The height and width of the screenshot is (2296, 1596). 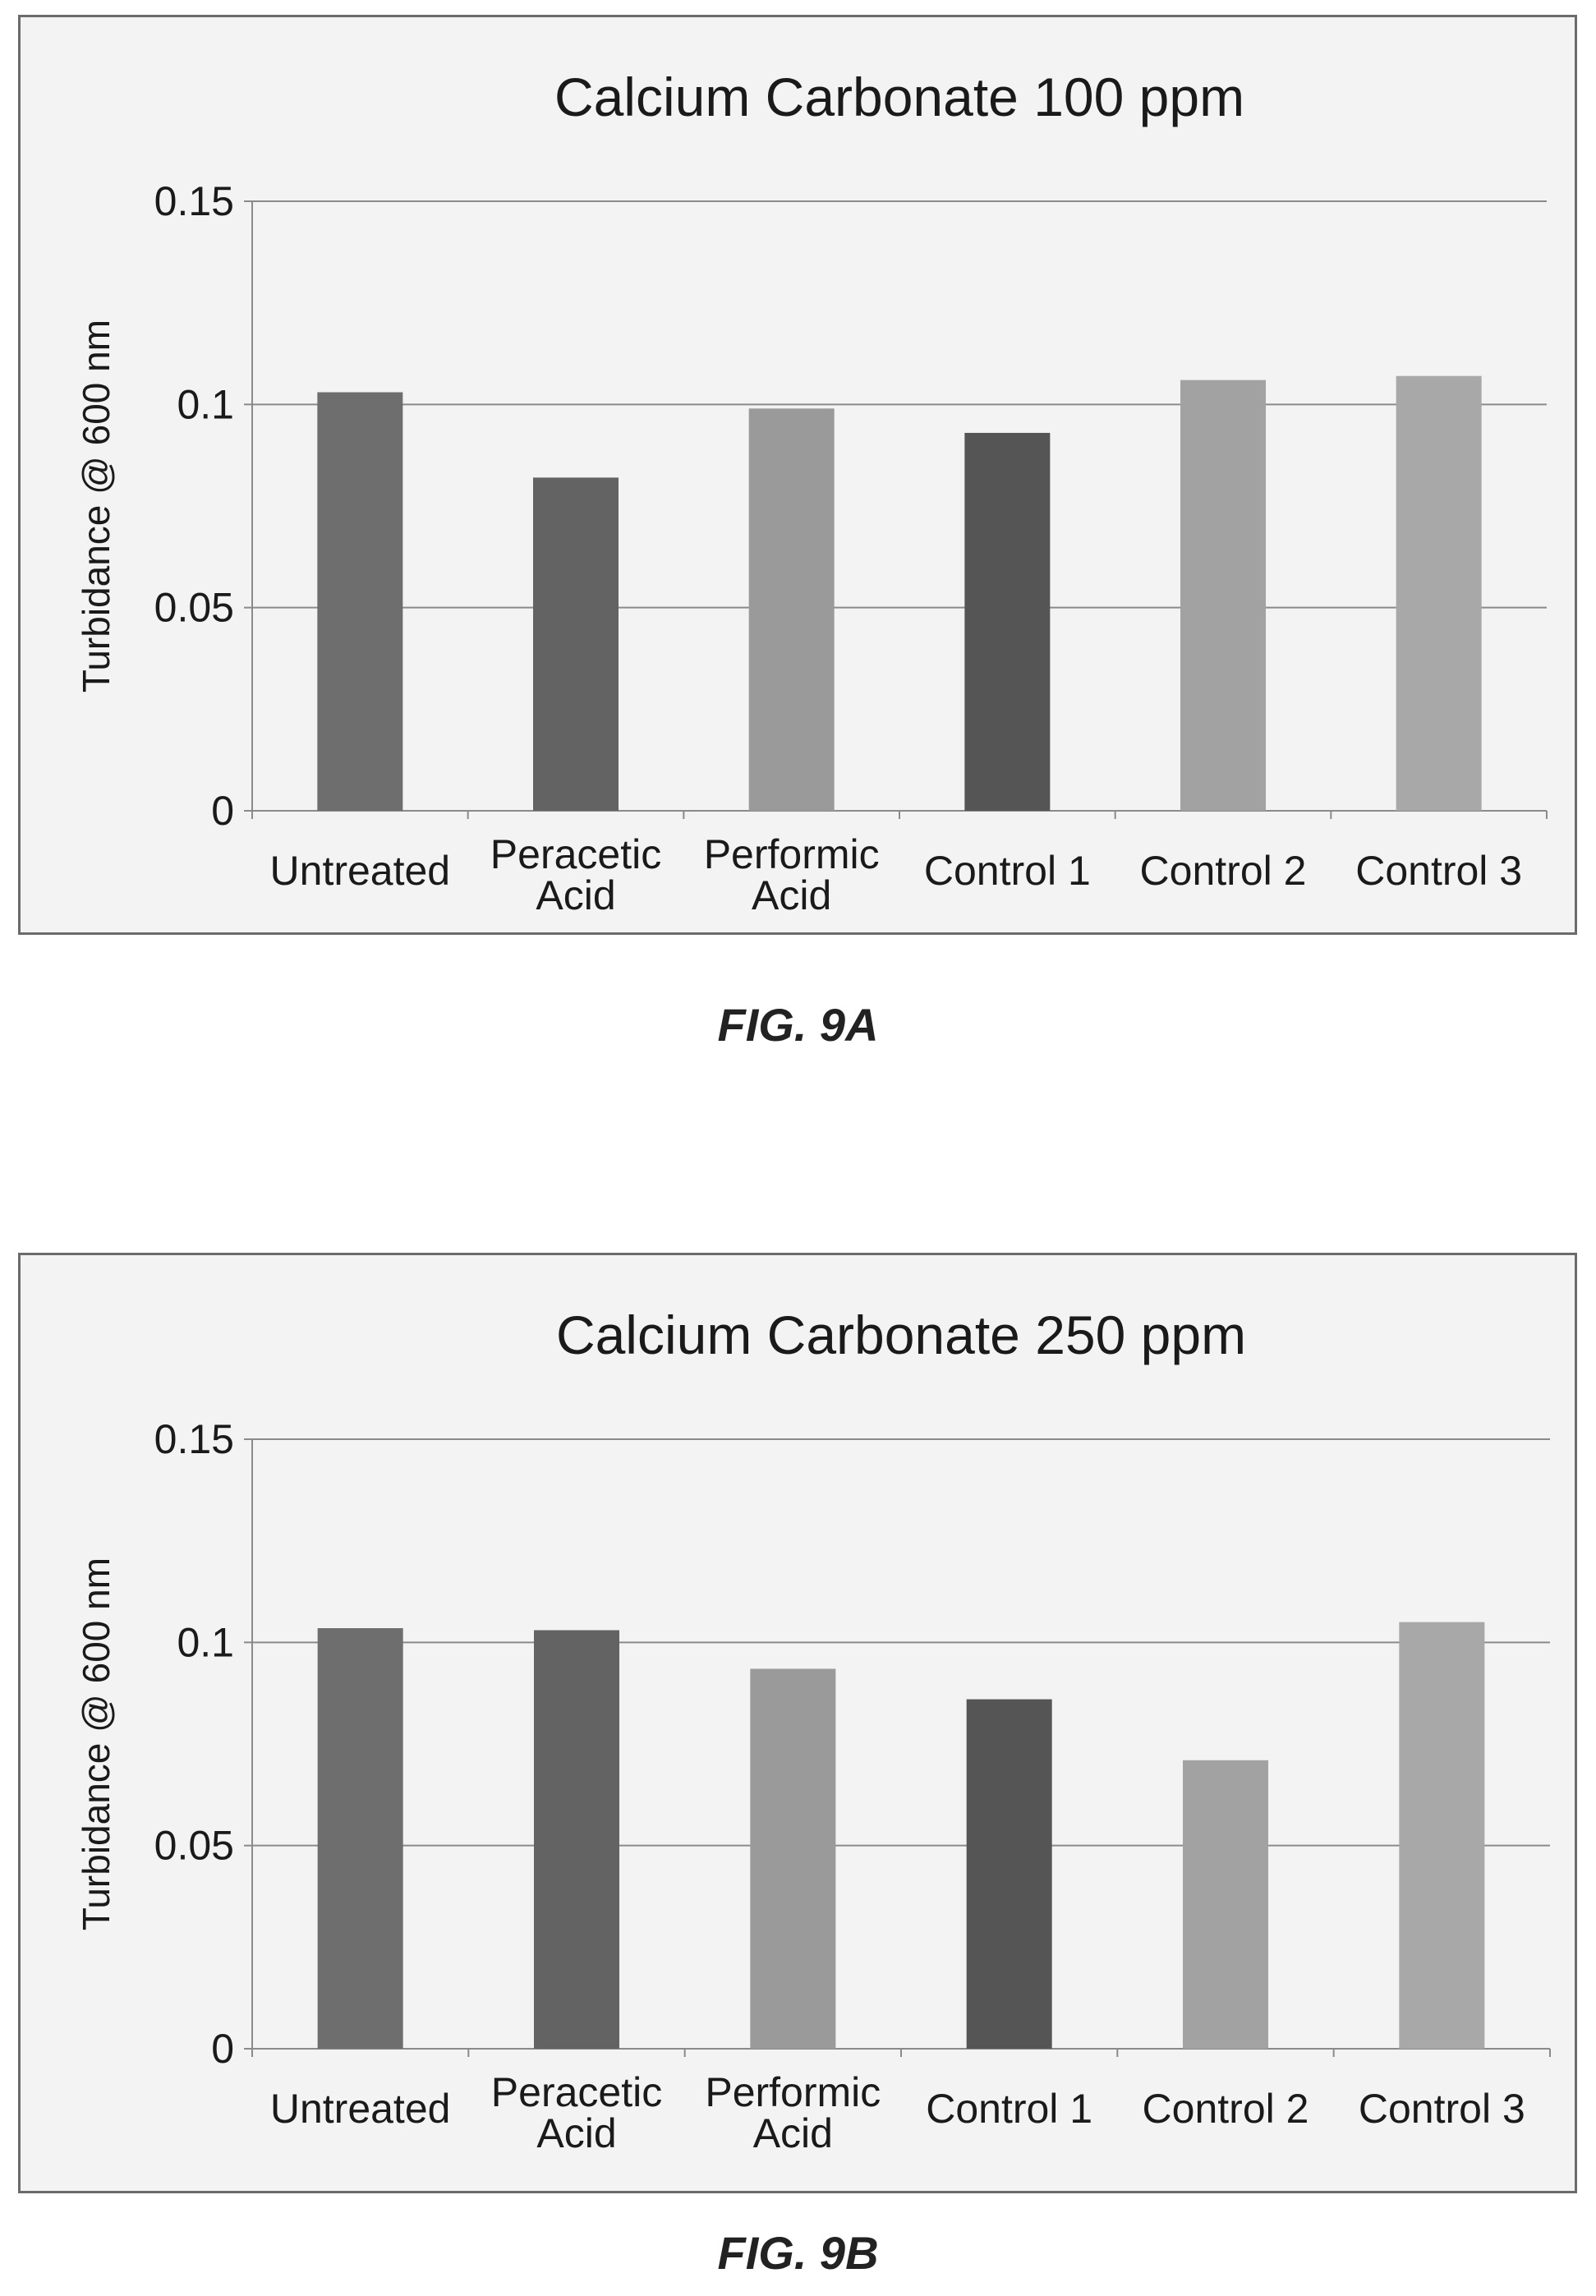 I want to click on chart-title: Calcium Carbonate 250 ppm, so click(x=901, y=1334).